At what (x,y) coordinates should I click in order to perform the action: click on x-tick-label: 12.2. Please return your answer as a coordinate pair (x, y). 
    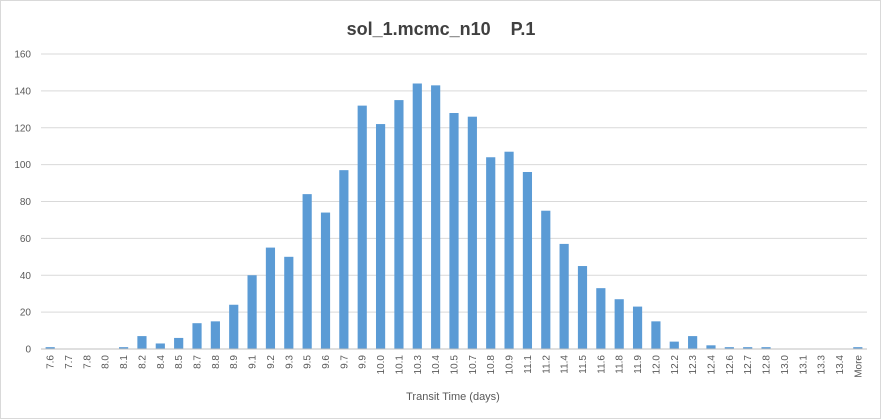
    Looking at the image, I should click on (675, 365).